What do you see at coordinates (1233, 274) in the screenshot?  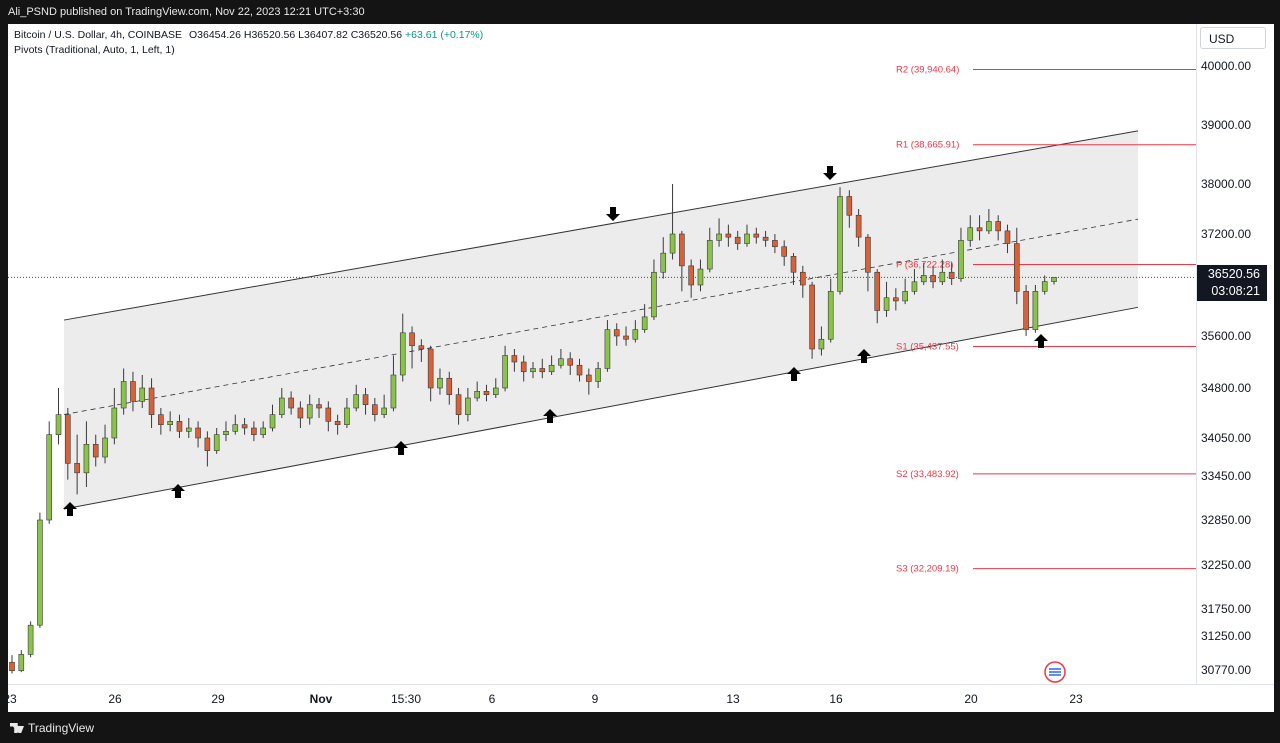 I see `last-price-value: 36520.56` at bounding box center [1233, 274].